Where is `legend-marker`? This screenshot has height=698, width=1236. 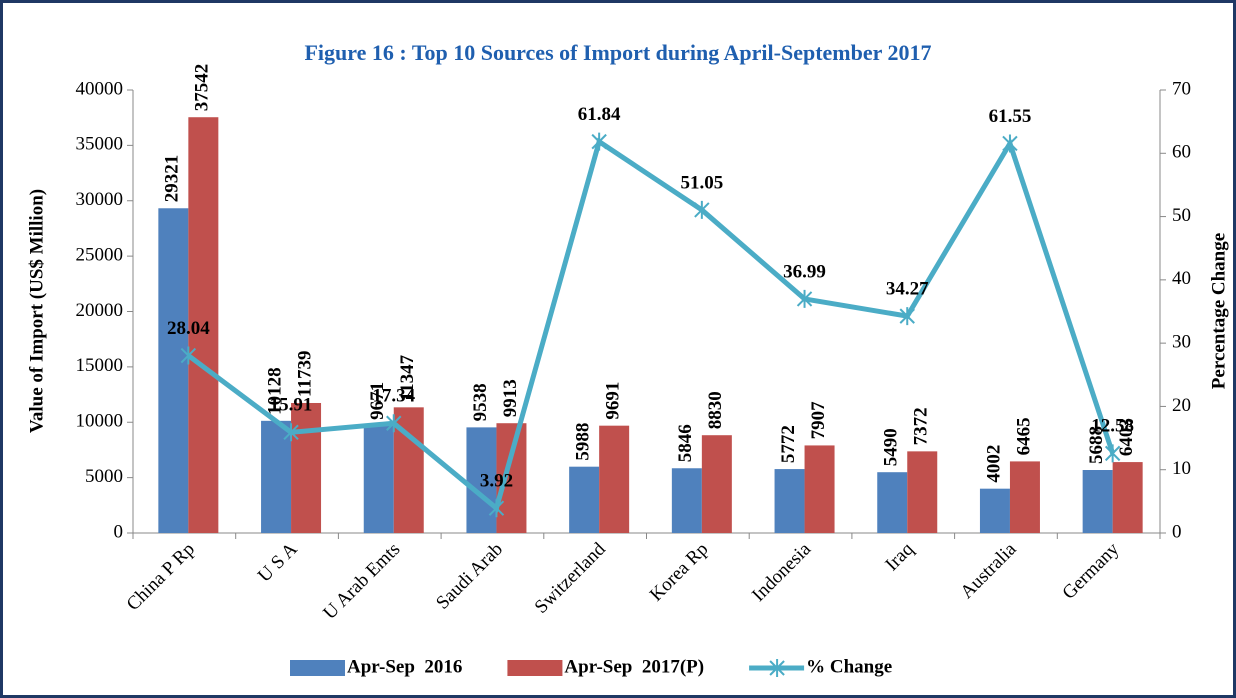 legend-marker is located at coordinates (777, 668).